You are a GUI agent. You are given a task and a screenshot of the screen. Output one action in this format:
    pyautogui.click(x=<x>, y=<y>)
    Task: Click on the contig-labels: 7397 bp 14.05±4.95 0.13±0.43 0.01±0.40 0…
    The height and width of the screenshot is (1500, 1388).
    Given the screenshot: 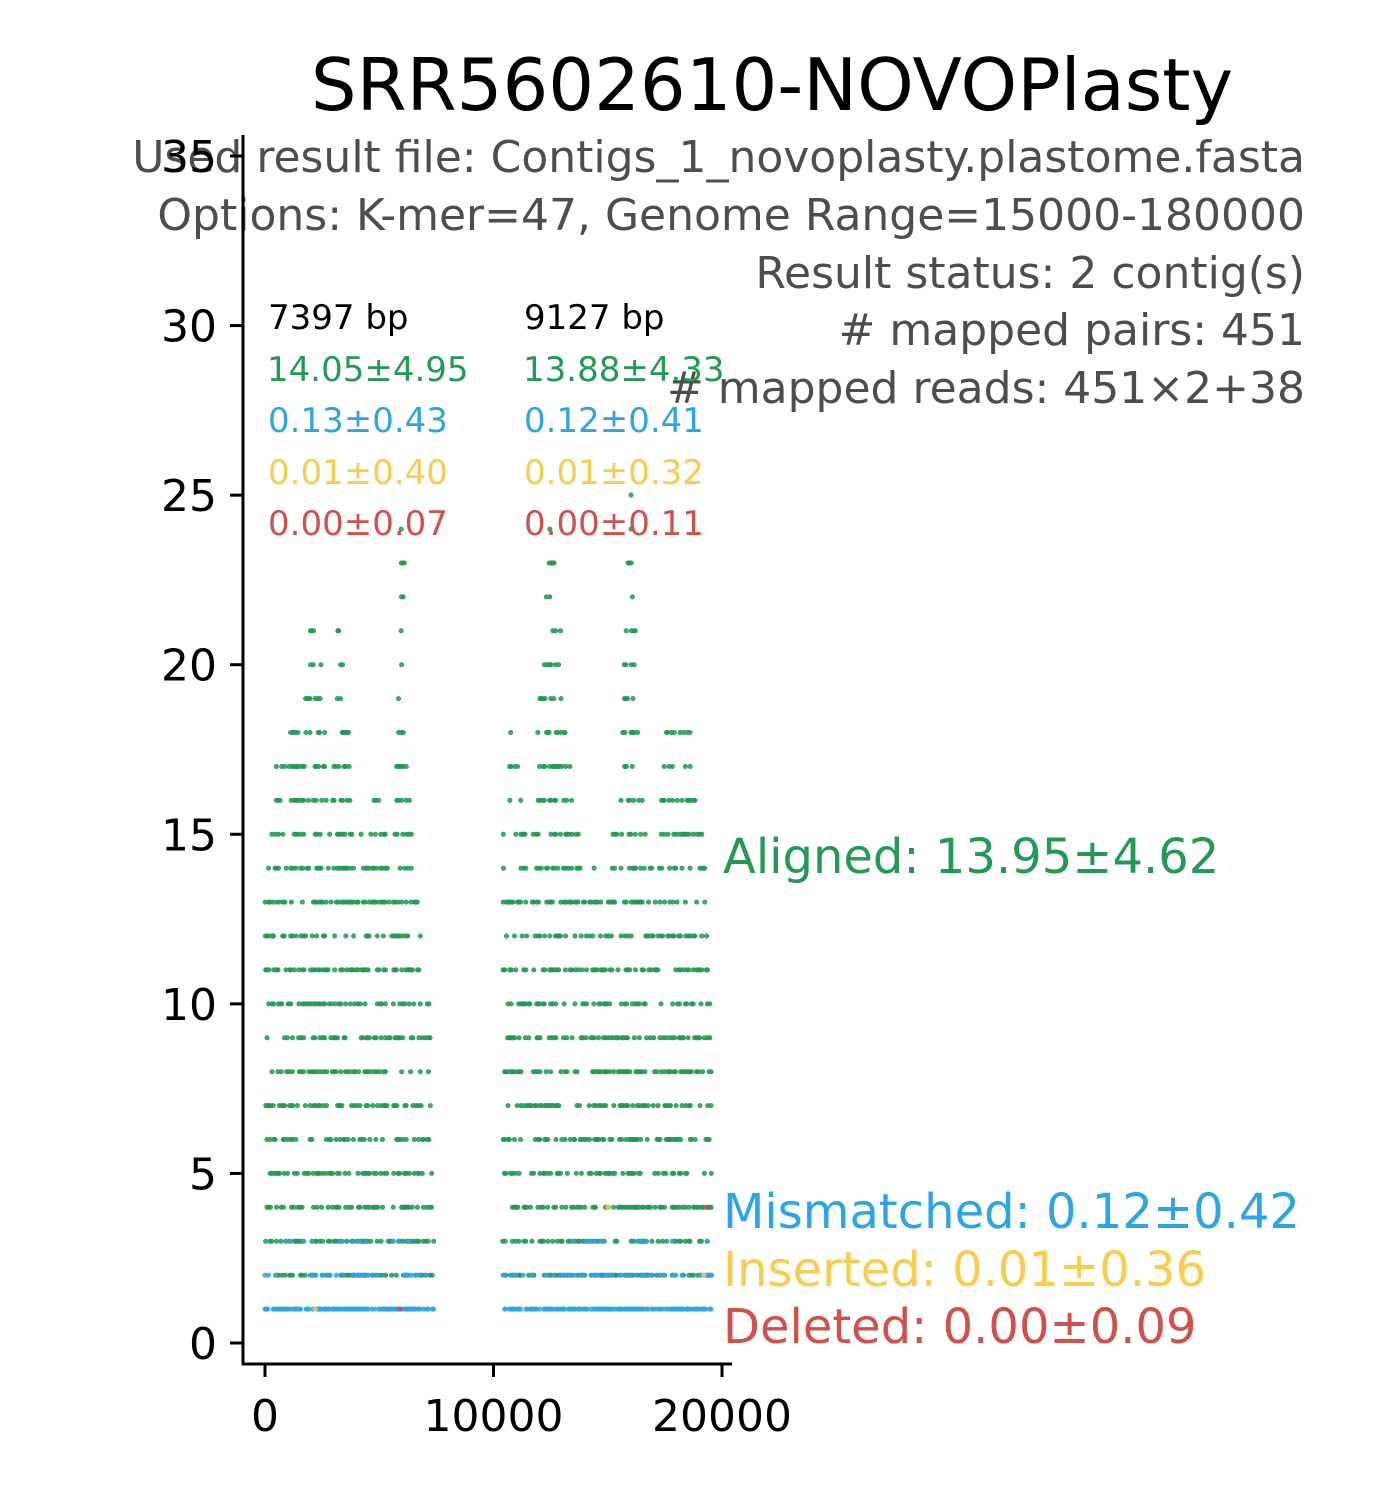 What is the action you would take?
    pyautogui.click(x=496, y=421)
    